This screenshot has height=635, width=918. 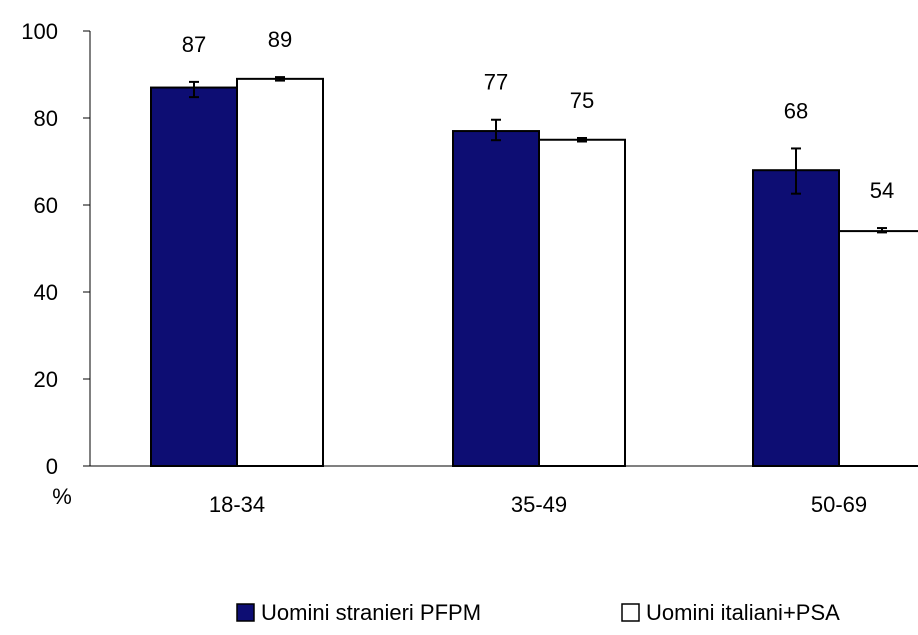 I want to click on data-label: 87, so click(x=194, y=44).